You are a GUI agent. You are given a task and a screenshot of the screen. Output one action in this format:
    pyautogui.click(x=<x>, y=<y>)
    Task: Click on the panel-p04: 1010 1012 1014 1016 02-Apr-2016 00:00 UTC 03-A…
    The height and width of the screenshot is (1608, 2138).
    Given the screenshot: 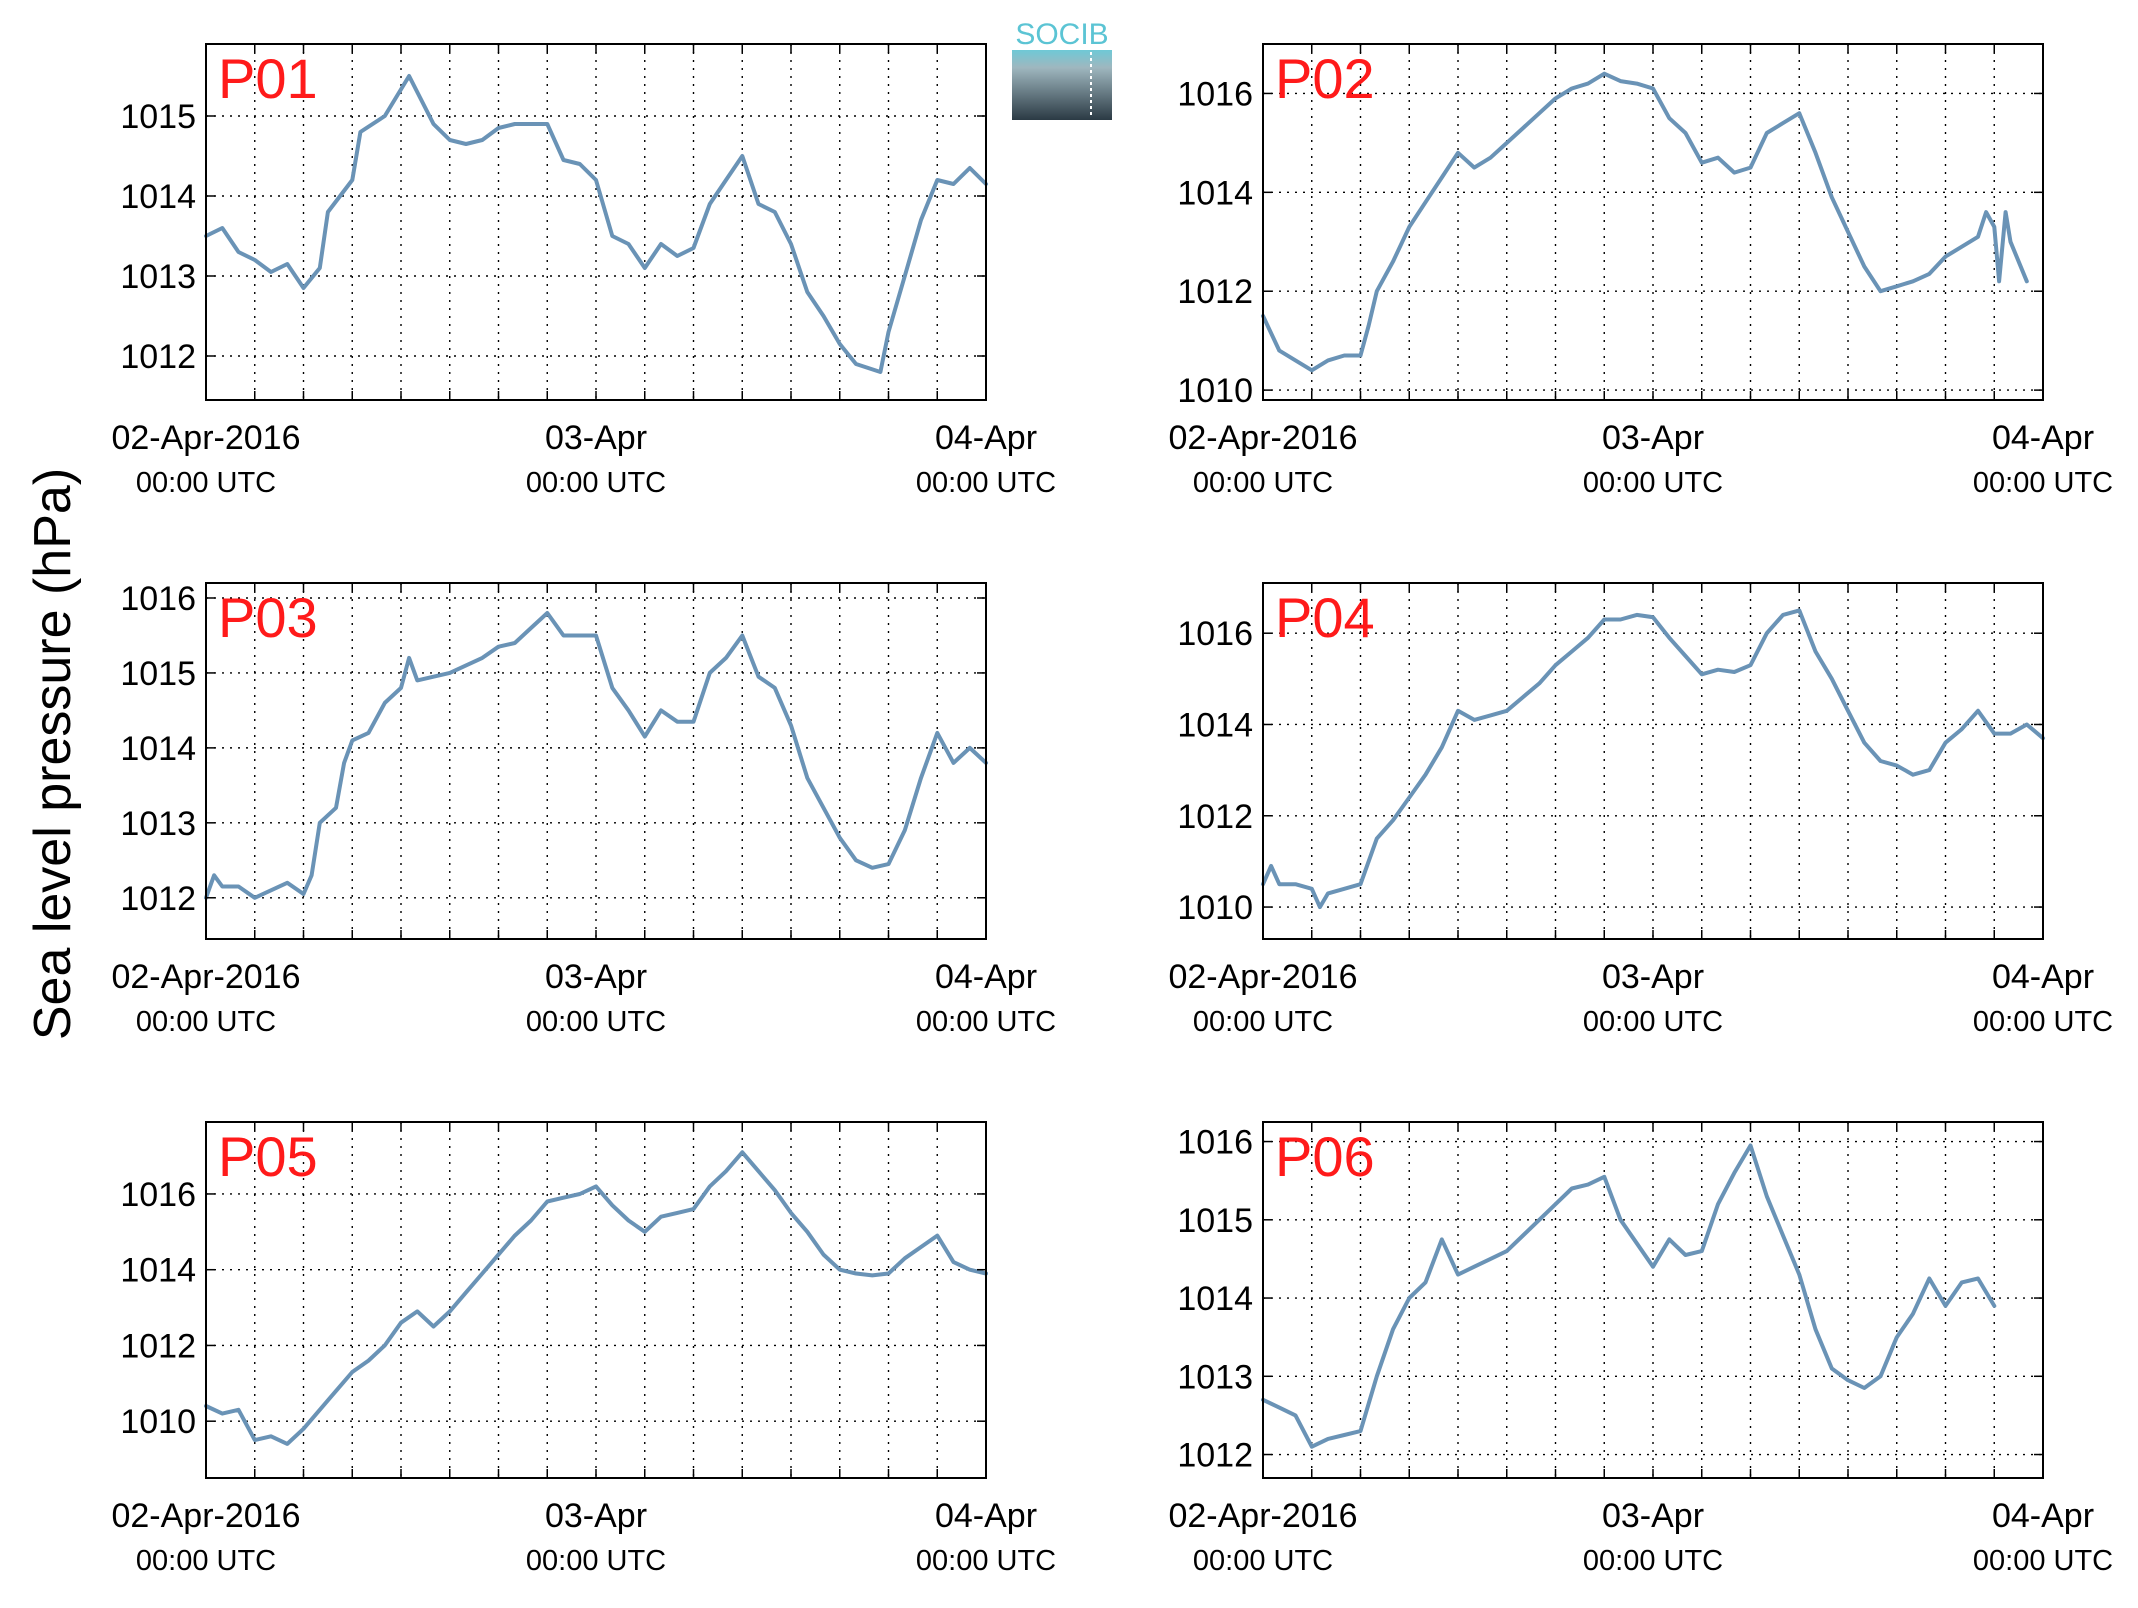 What is the action you would take?
    pyautogui.click(x=1640, y=810)
    